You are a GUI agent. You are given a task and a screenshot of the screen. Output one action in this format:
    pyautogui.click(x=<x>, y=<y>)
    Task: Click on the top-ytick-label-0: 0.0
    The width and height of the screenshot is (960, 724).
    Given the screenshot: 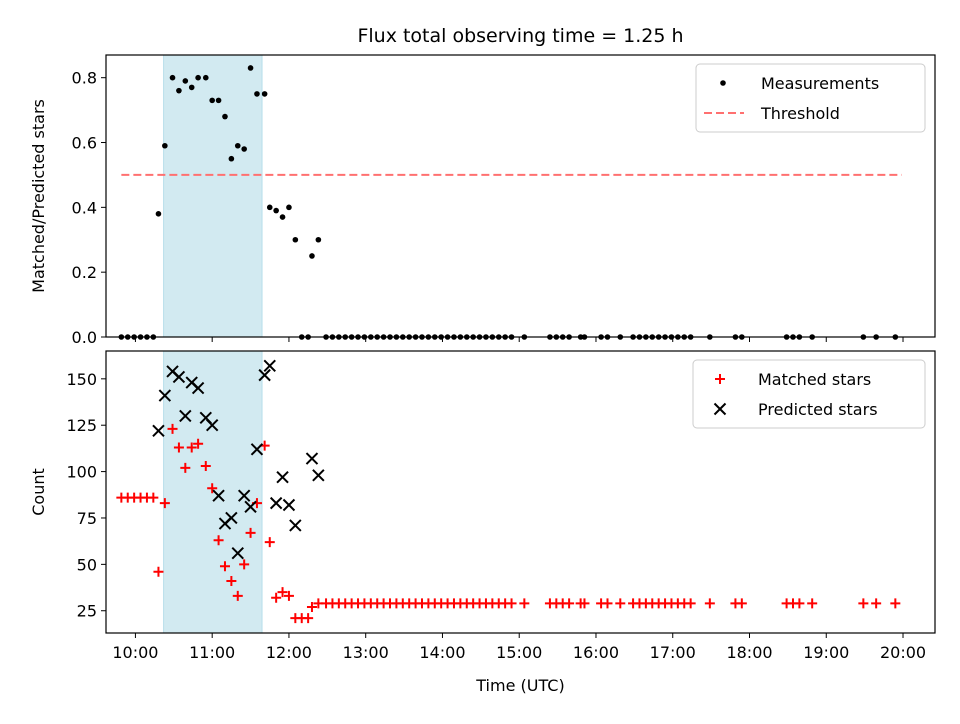 What is the action you would take?
    pyautogui.click(x=84, y=337)
    